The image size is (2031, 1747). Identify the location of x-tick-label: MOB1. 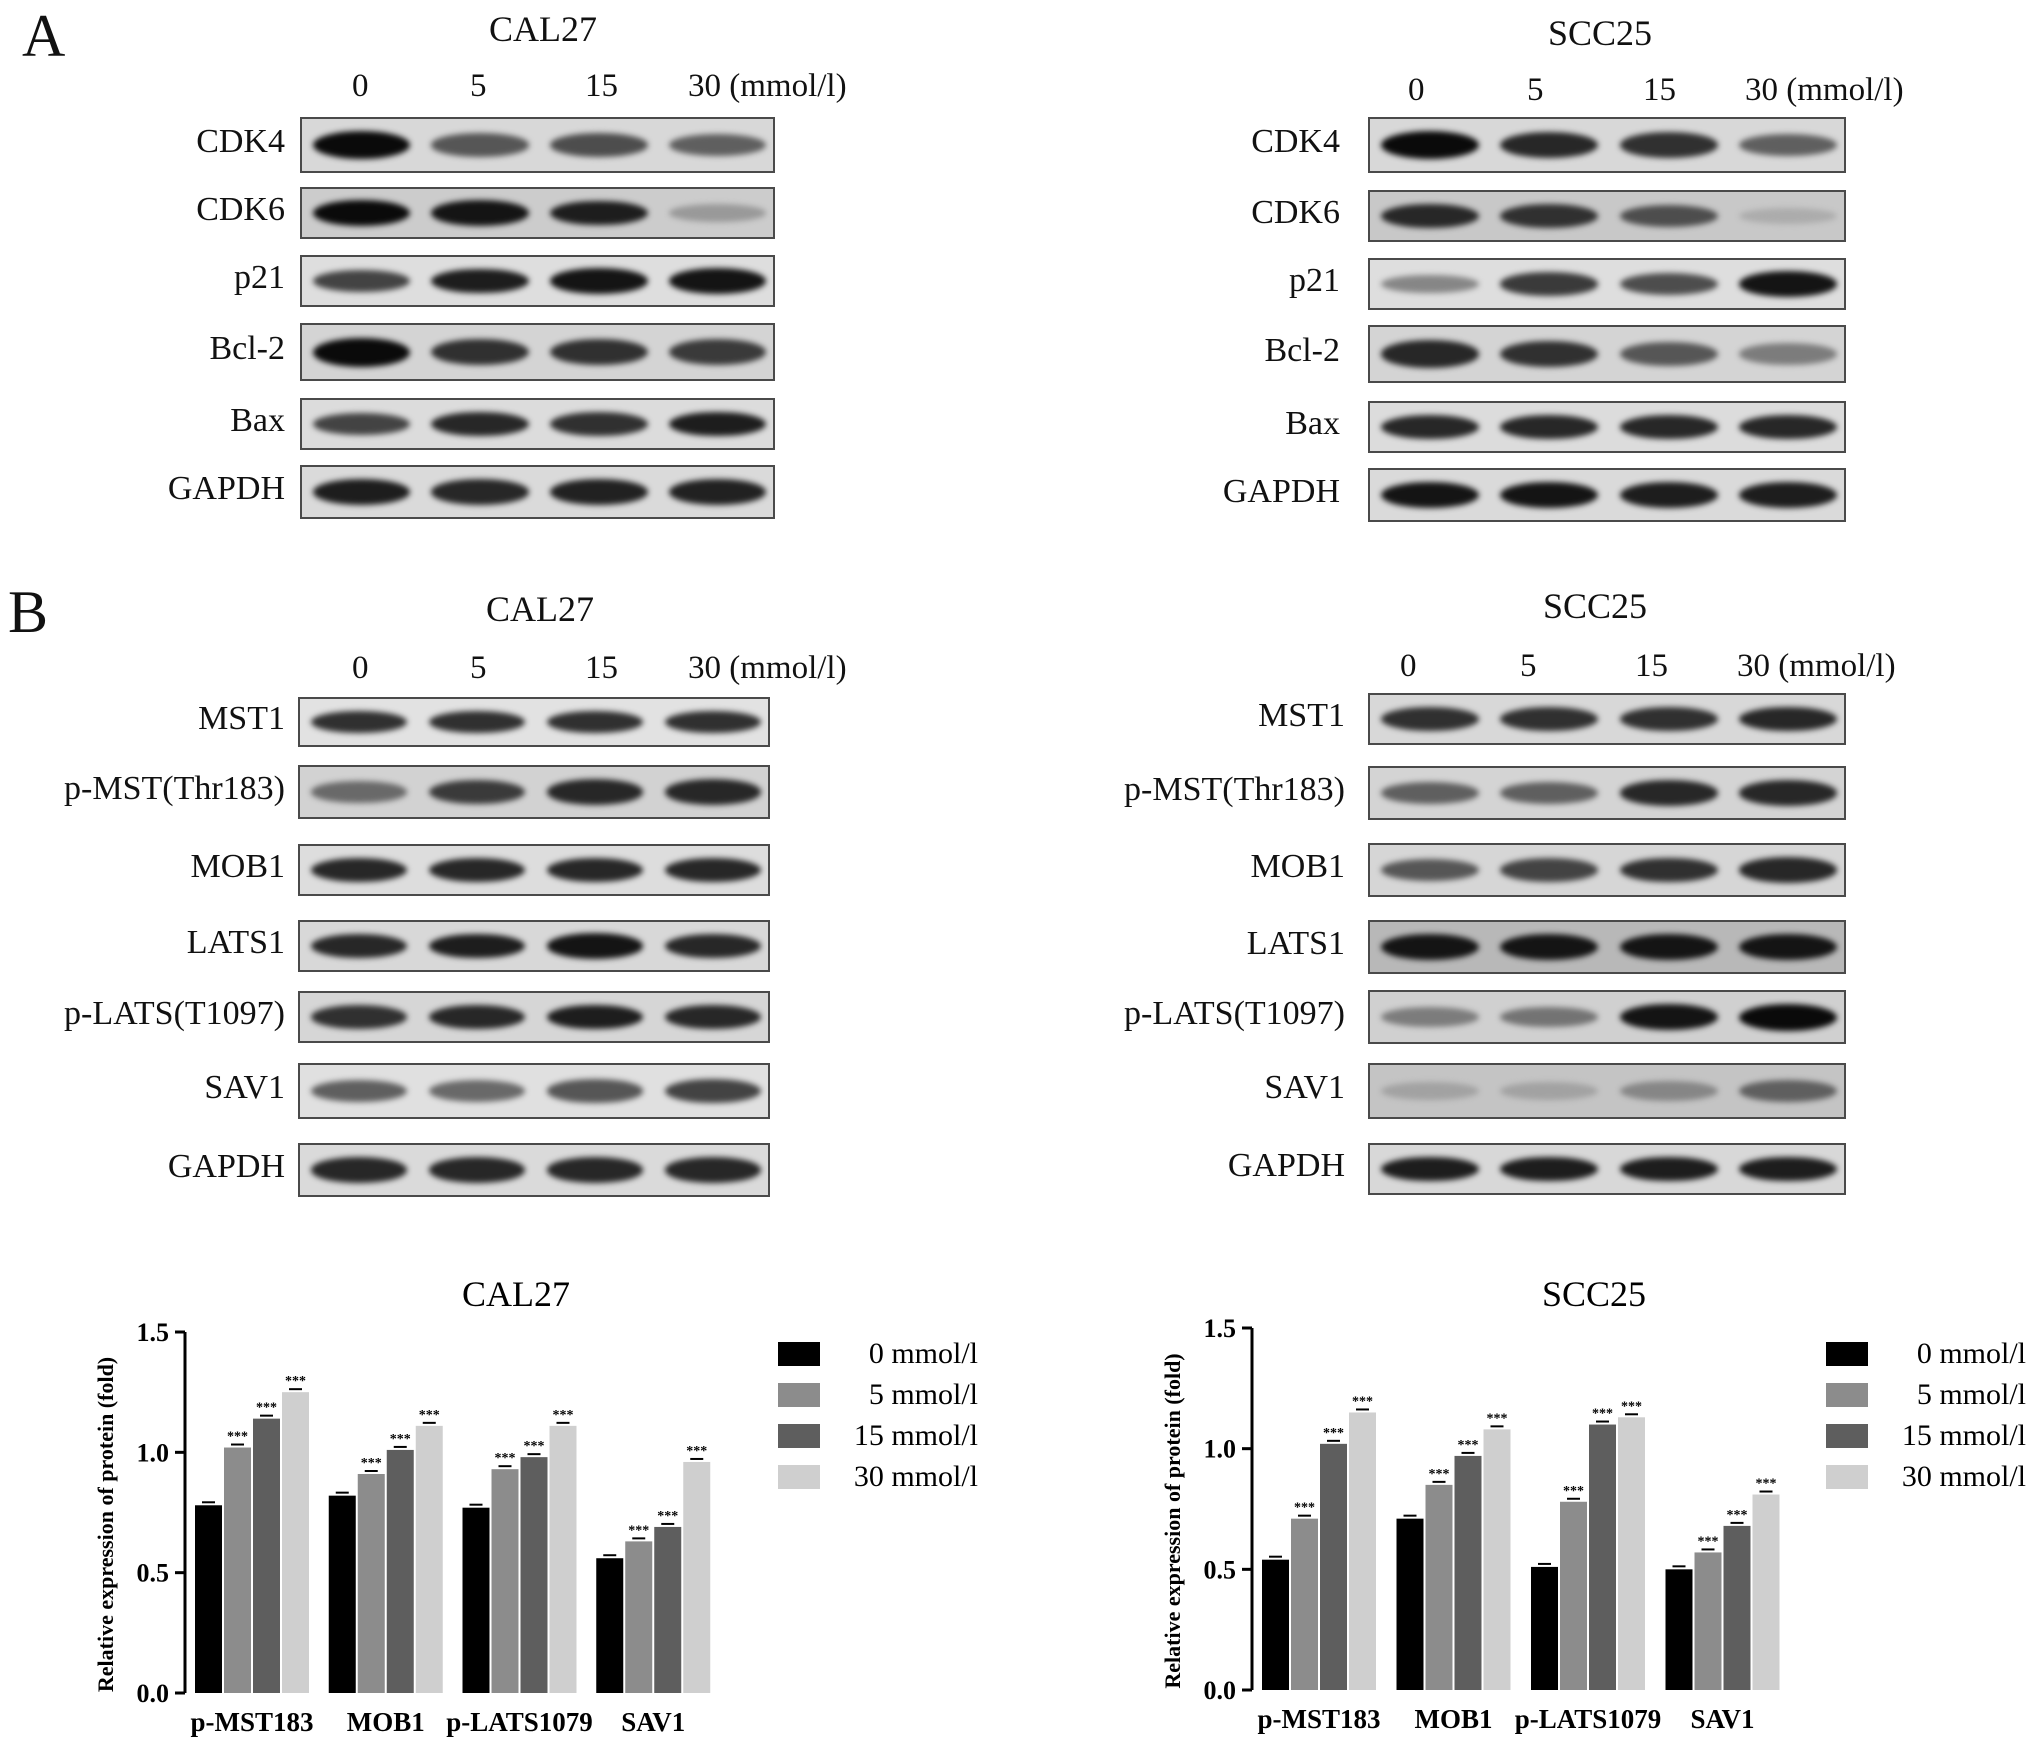
(386, 1722).